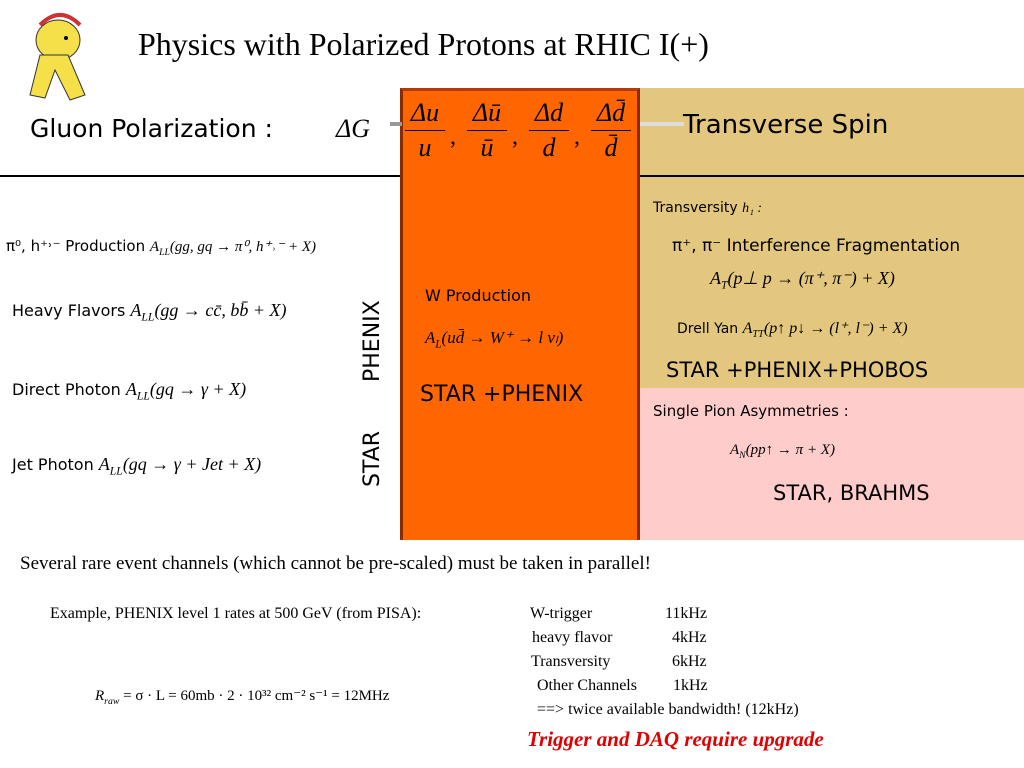 Image resolution: width=1024 pixels, height=768 pixels. I want to click on numerator: Δd̄, so click(611, 113).